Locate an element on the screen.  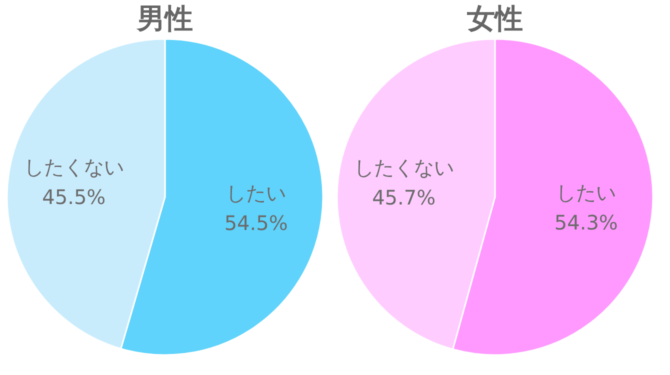
data-label: 45.7% is located at coordinates (404, 198).